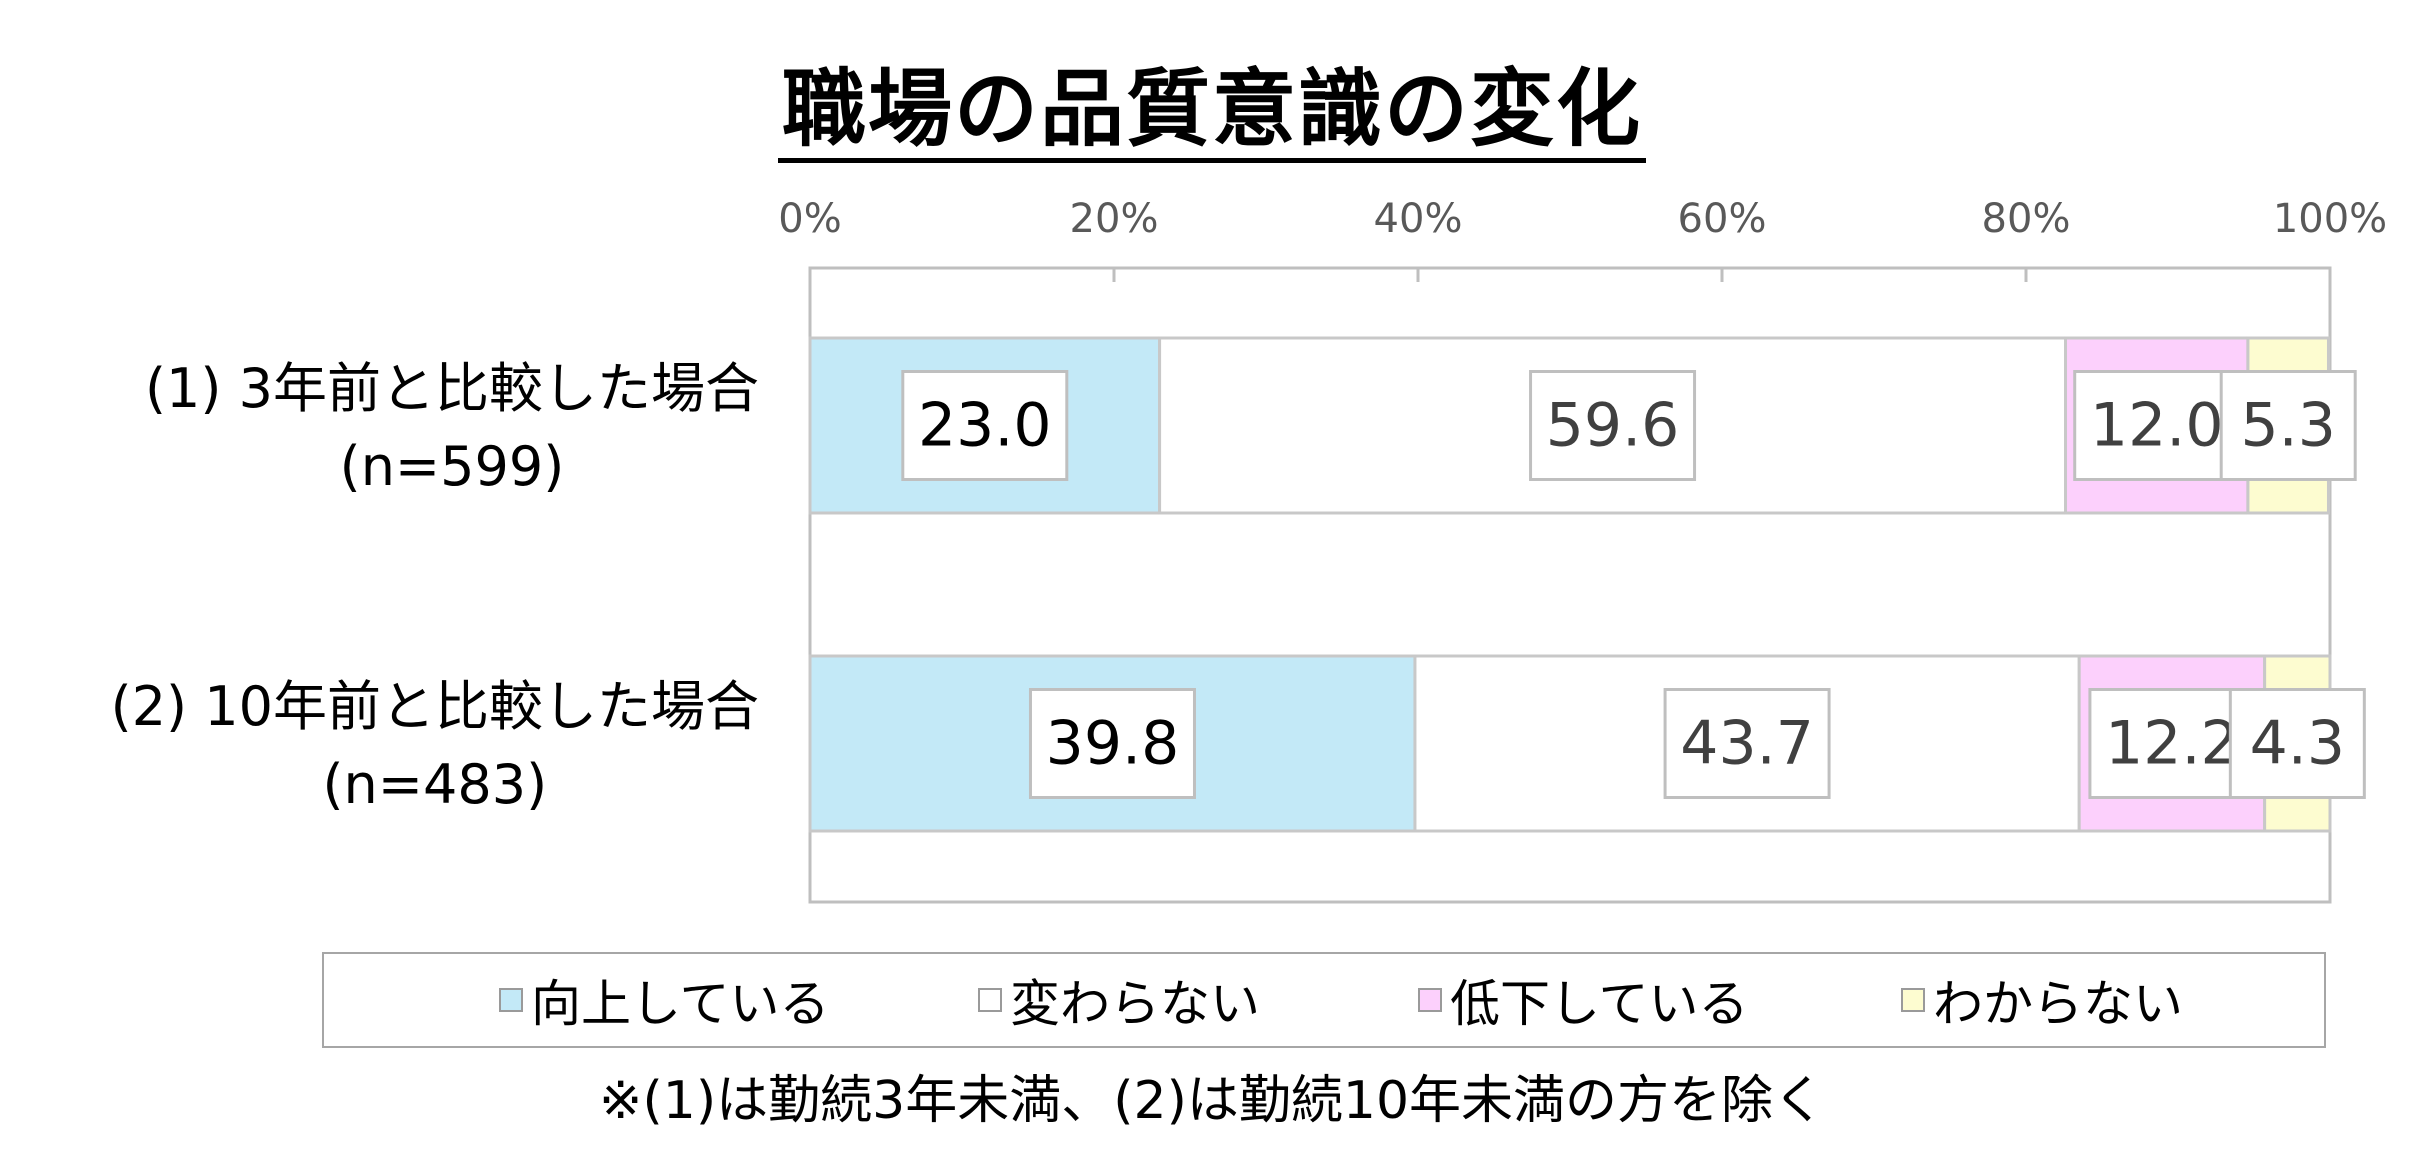 The width and height of the screenshot is (2424, 1152). I want to click on data-label: 39.8, so click(1113, 744).